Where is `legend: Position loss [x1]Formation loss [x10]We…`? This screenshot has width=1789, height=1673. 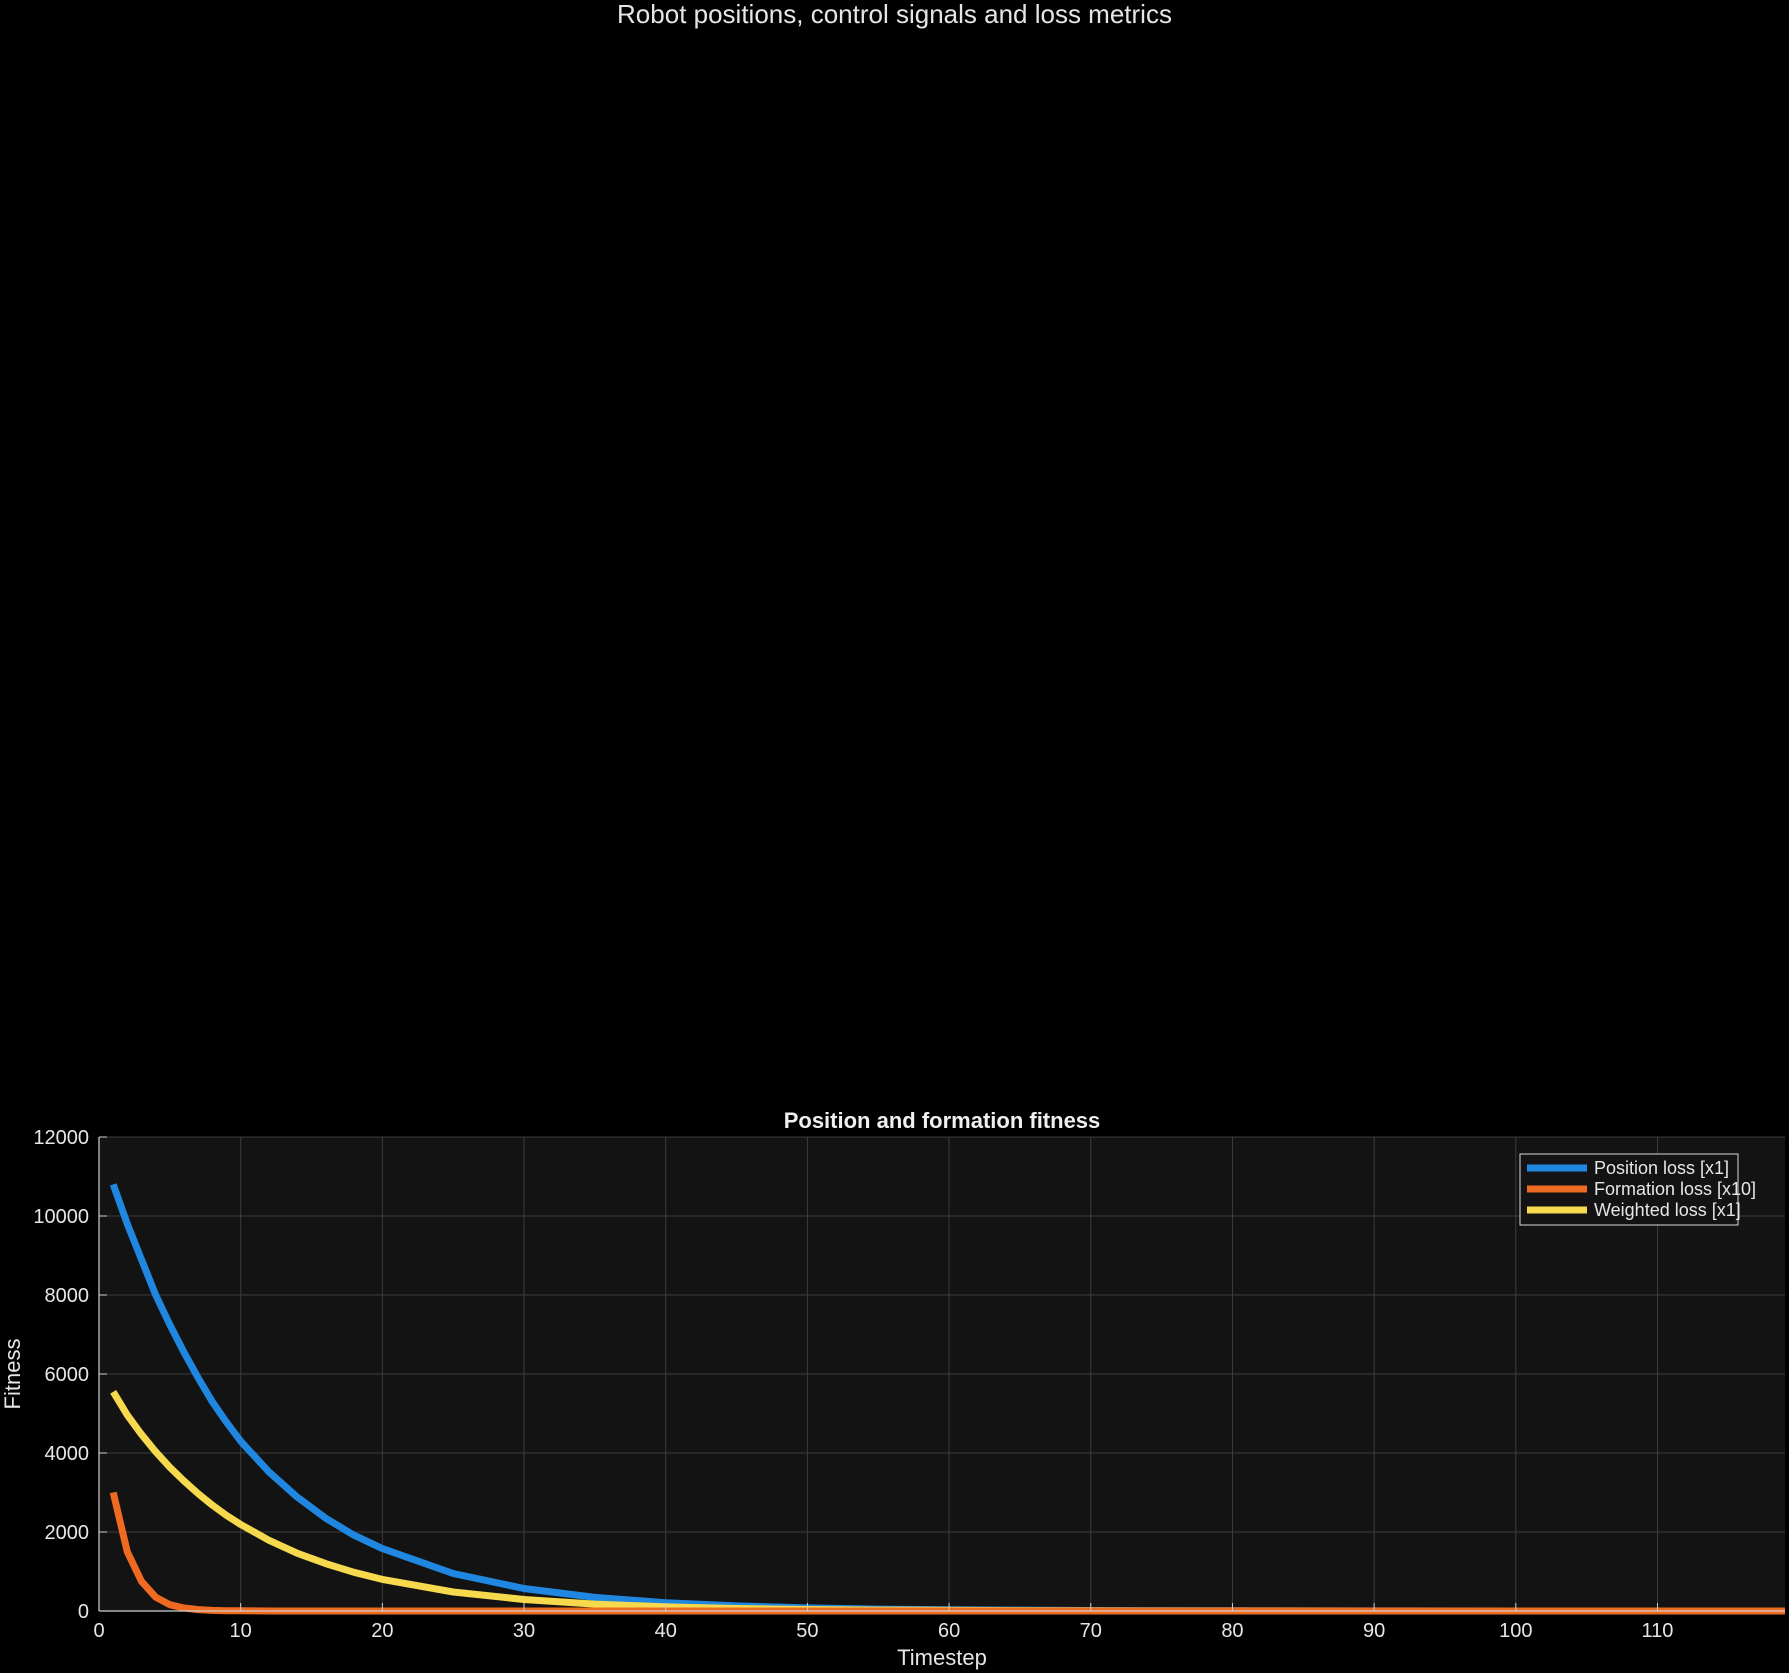
legend: Position loss [x1]Formation loss [x10]We… is located at coordinates (1637, 1189).